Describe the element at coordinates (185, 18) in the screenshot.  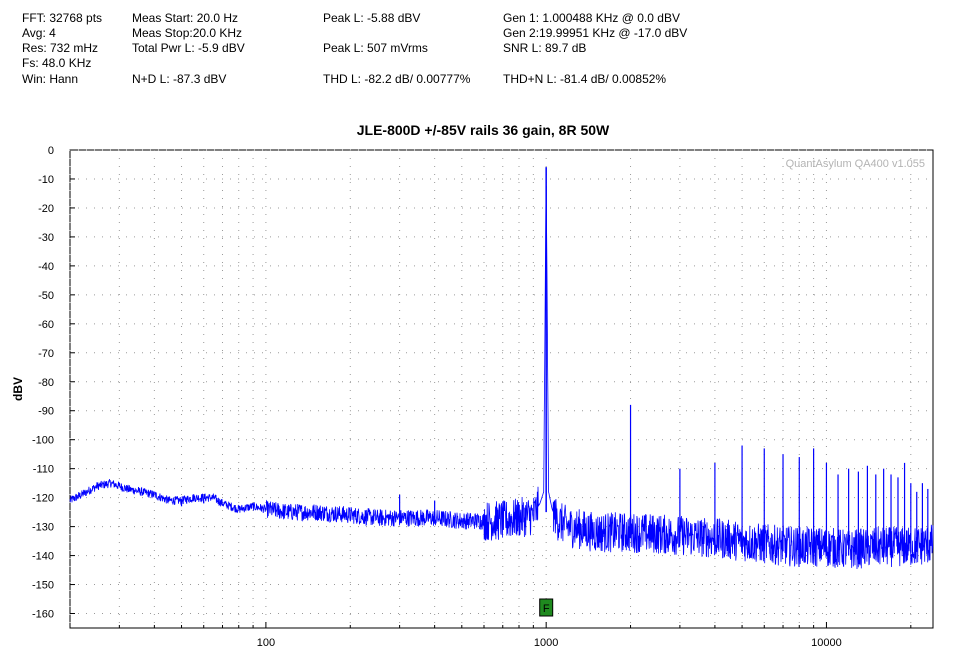
I see `stat-meas-start: Meas Start: 20.0 Hz` at that location.